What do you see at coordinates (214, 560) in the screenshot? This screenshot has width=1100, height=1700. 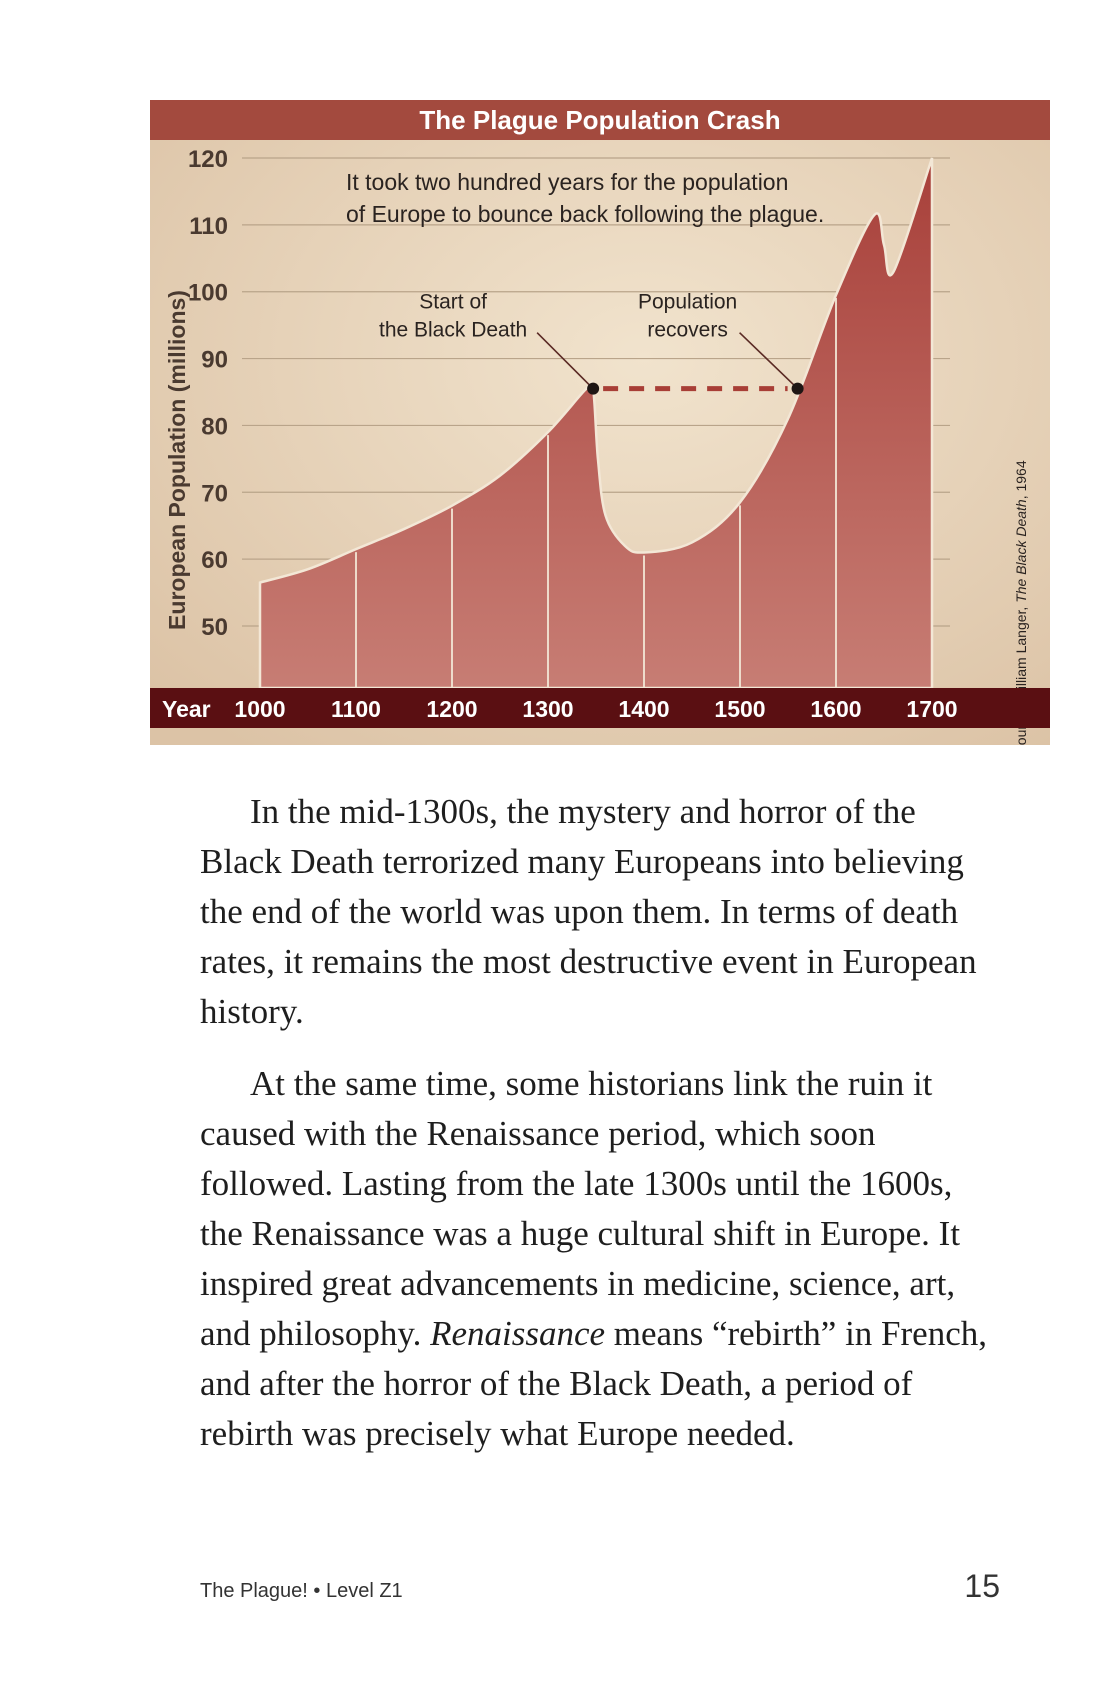 I see `y-tick-60: 60` at bounding box center [214, 560].